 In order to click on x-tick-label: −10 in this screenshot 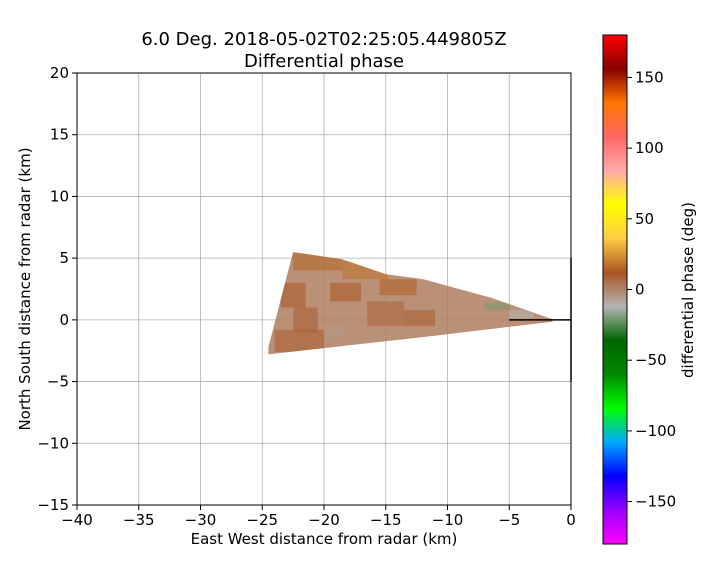, I will do `click(448, 520)`.